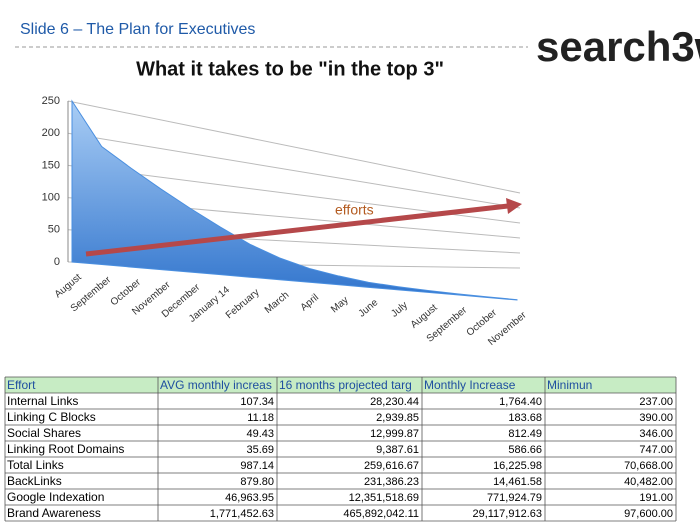  What do you see at coordinates (277, 303) in the screenshot?
I see `x-tick-label: March` at bounding box center [277, 303].